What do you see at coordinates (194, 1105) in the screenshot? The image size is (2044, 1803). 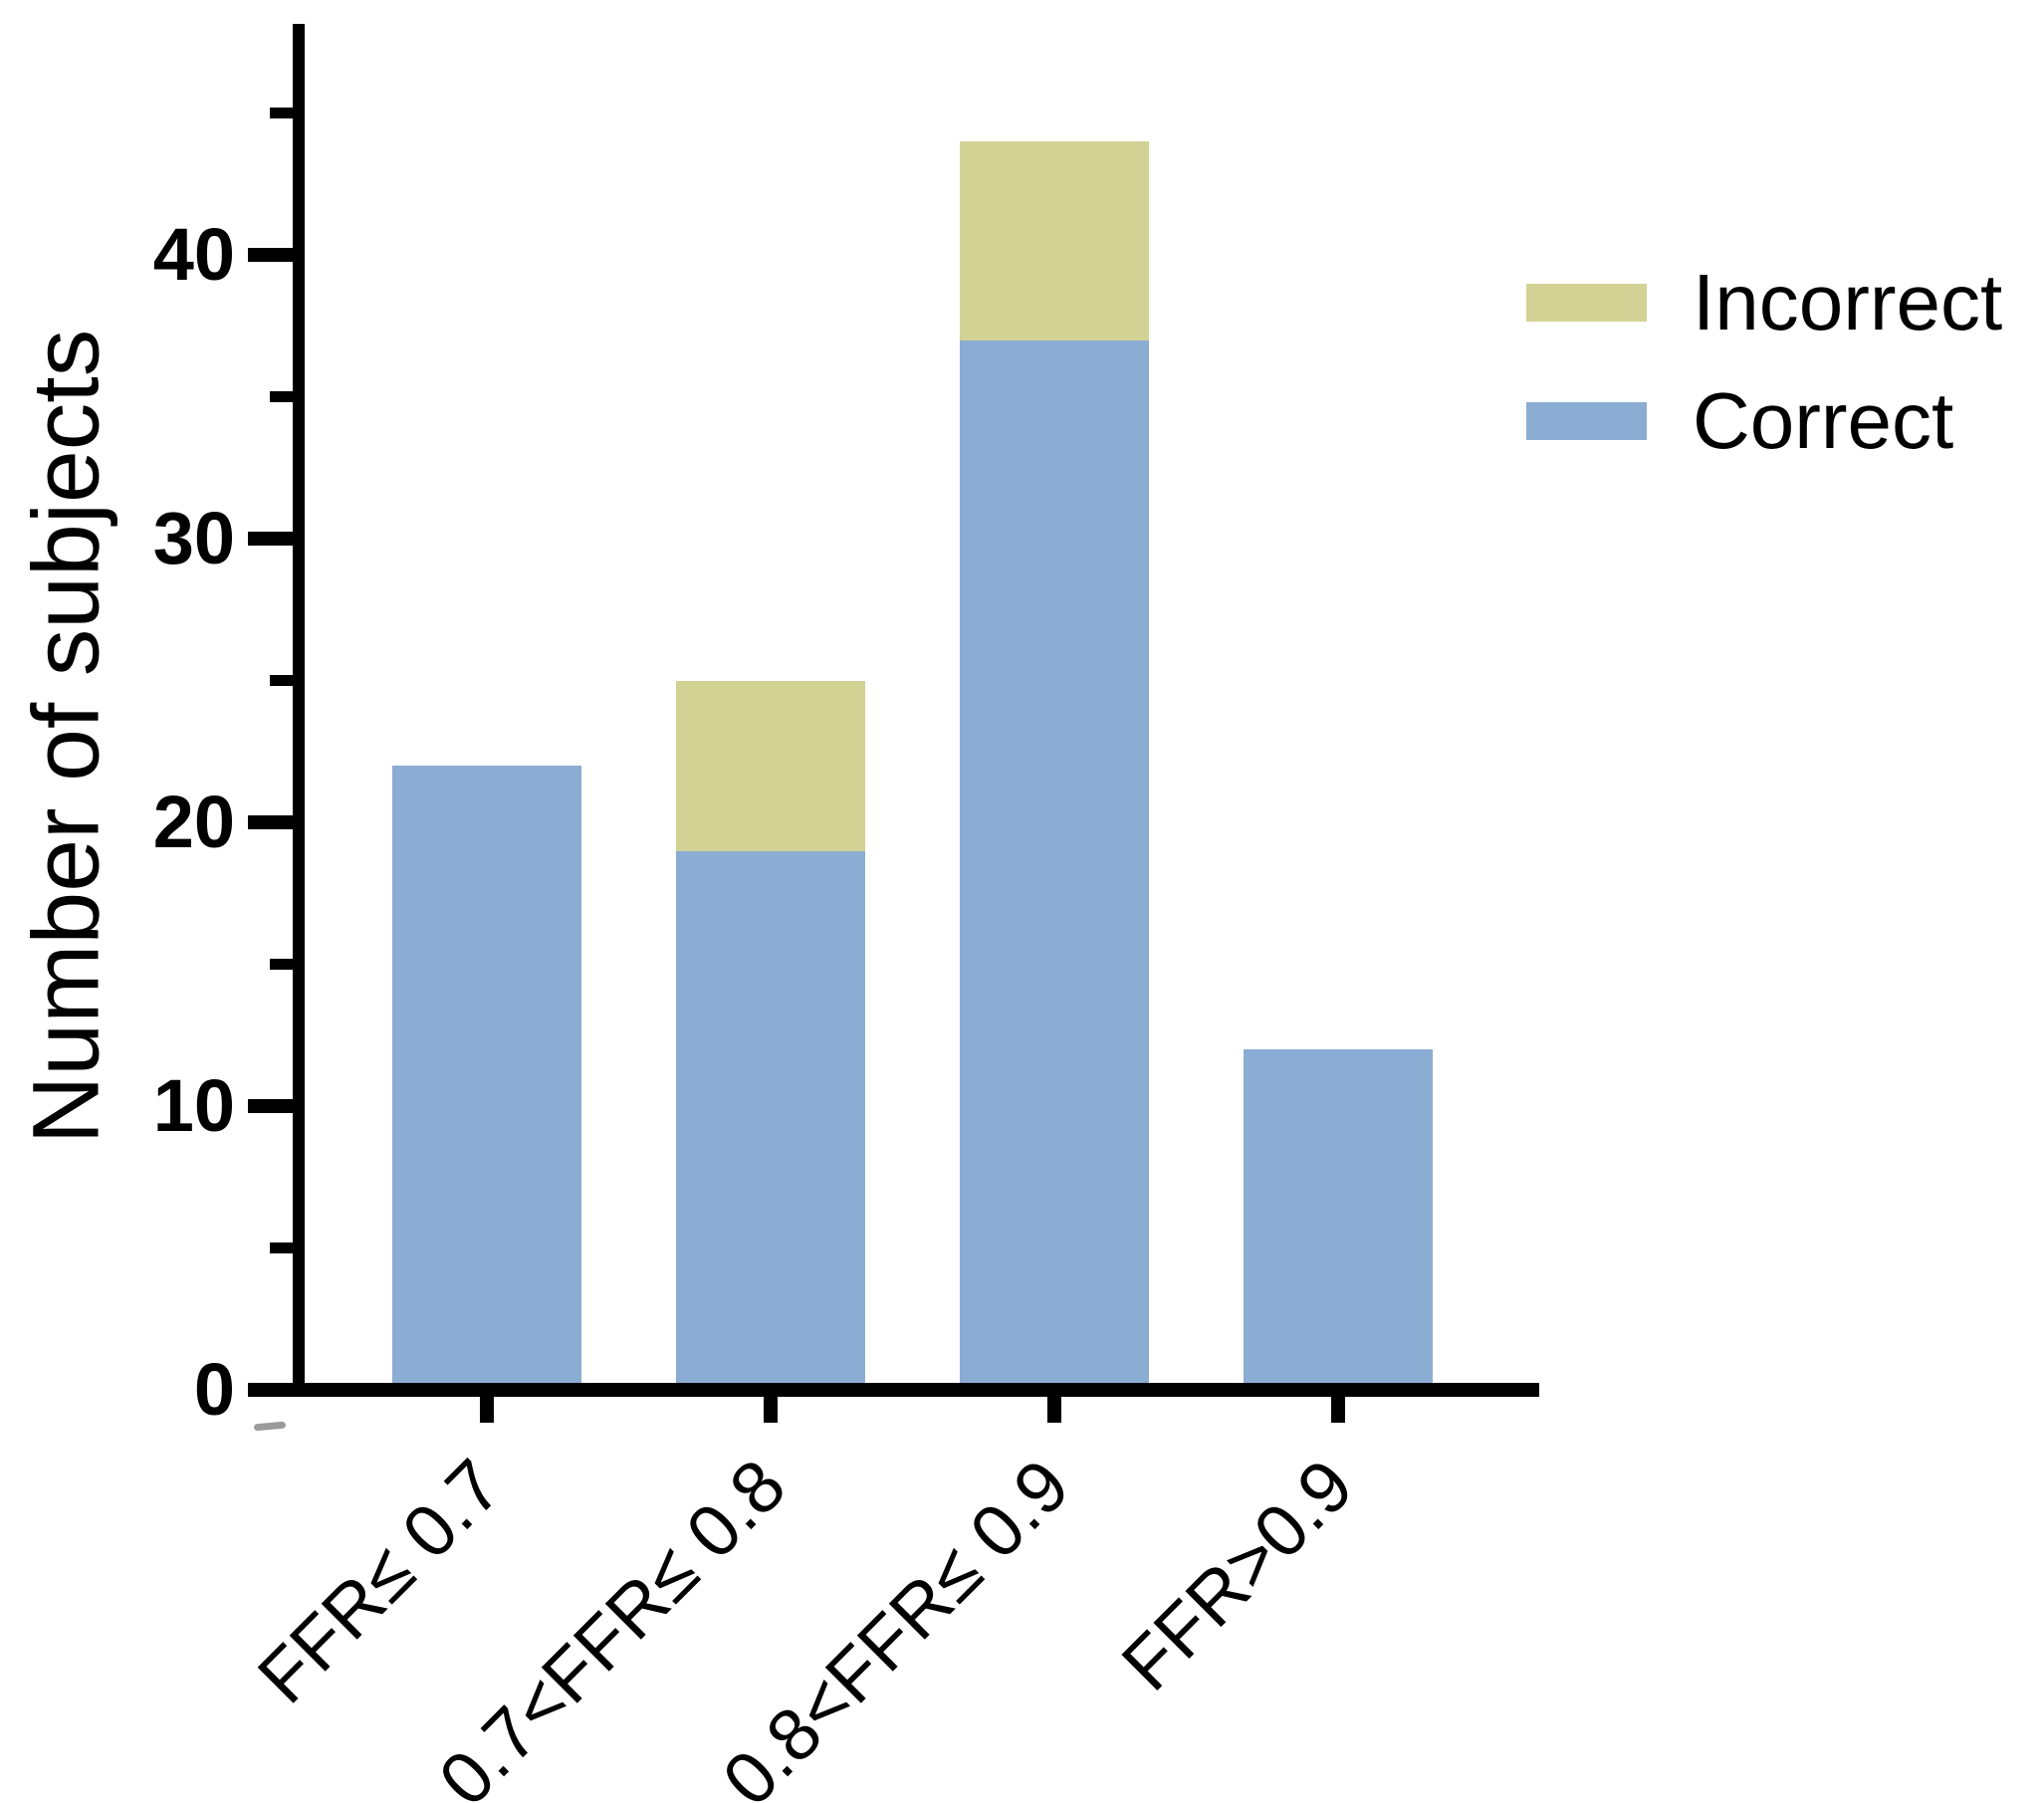 I see `y-axis-tick-label: 10` at bounding box center [194, 1105].